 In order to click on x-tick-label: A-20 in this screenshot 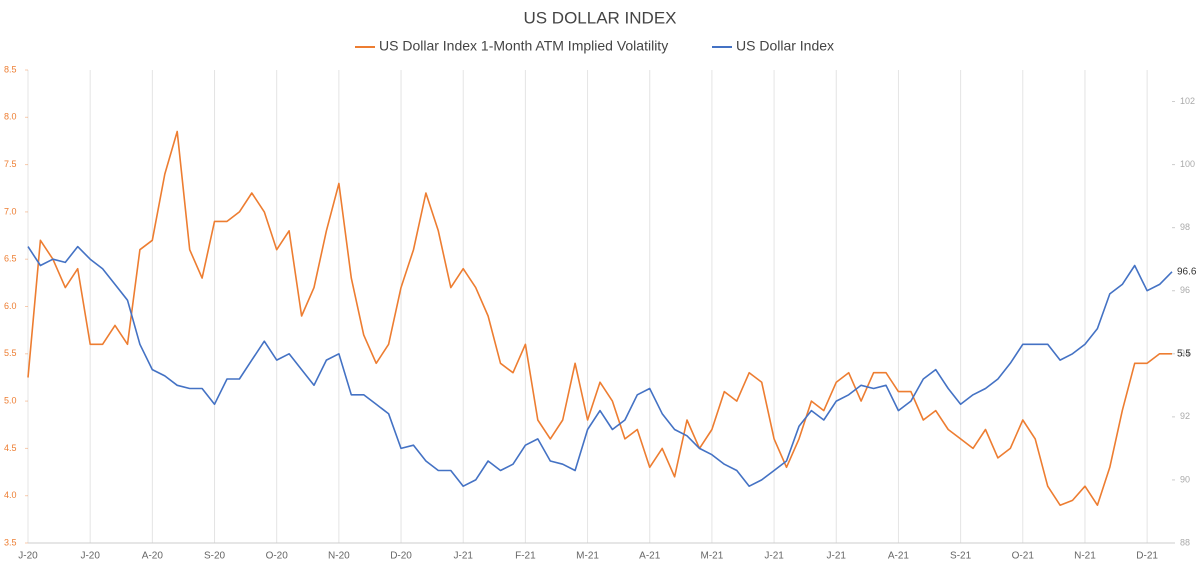, I will do `click(153, 556)`.